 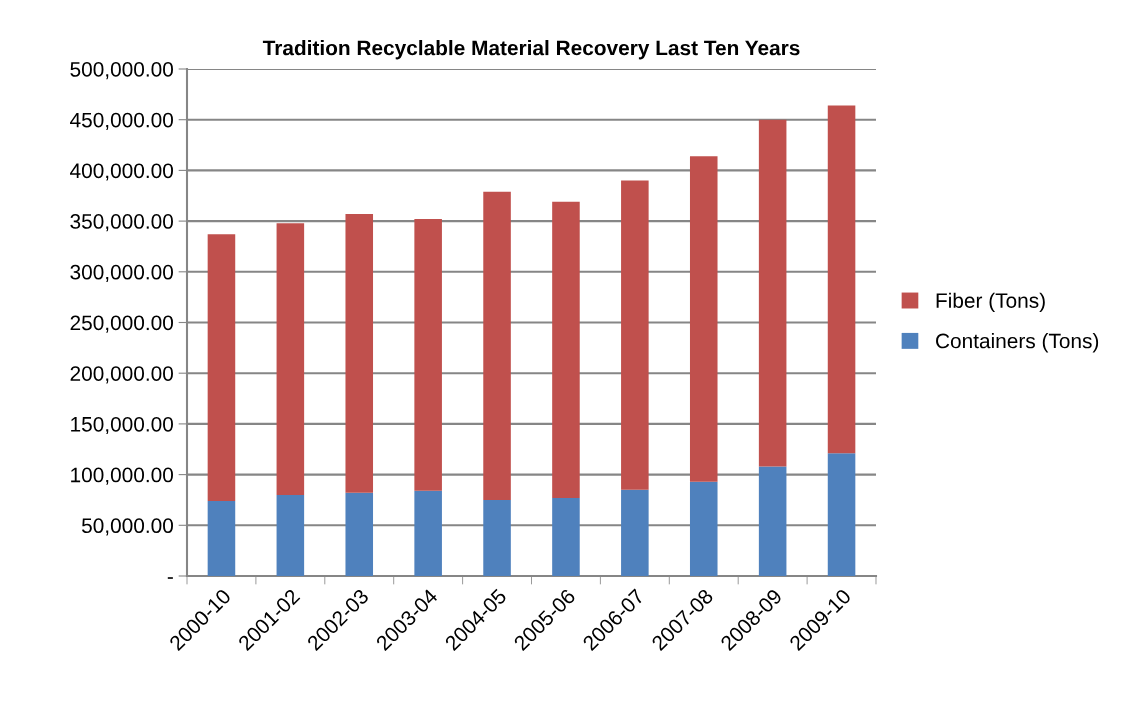 I want to click on y-tick-label: 450,000.00, so click(x=121, y=121).